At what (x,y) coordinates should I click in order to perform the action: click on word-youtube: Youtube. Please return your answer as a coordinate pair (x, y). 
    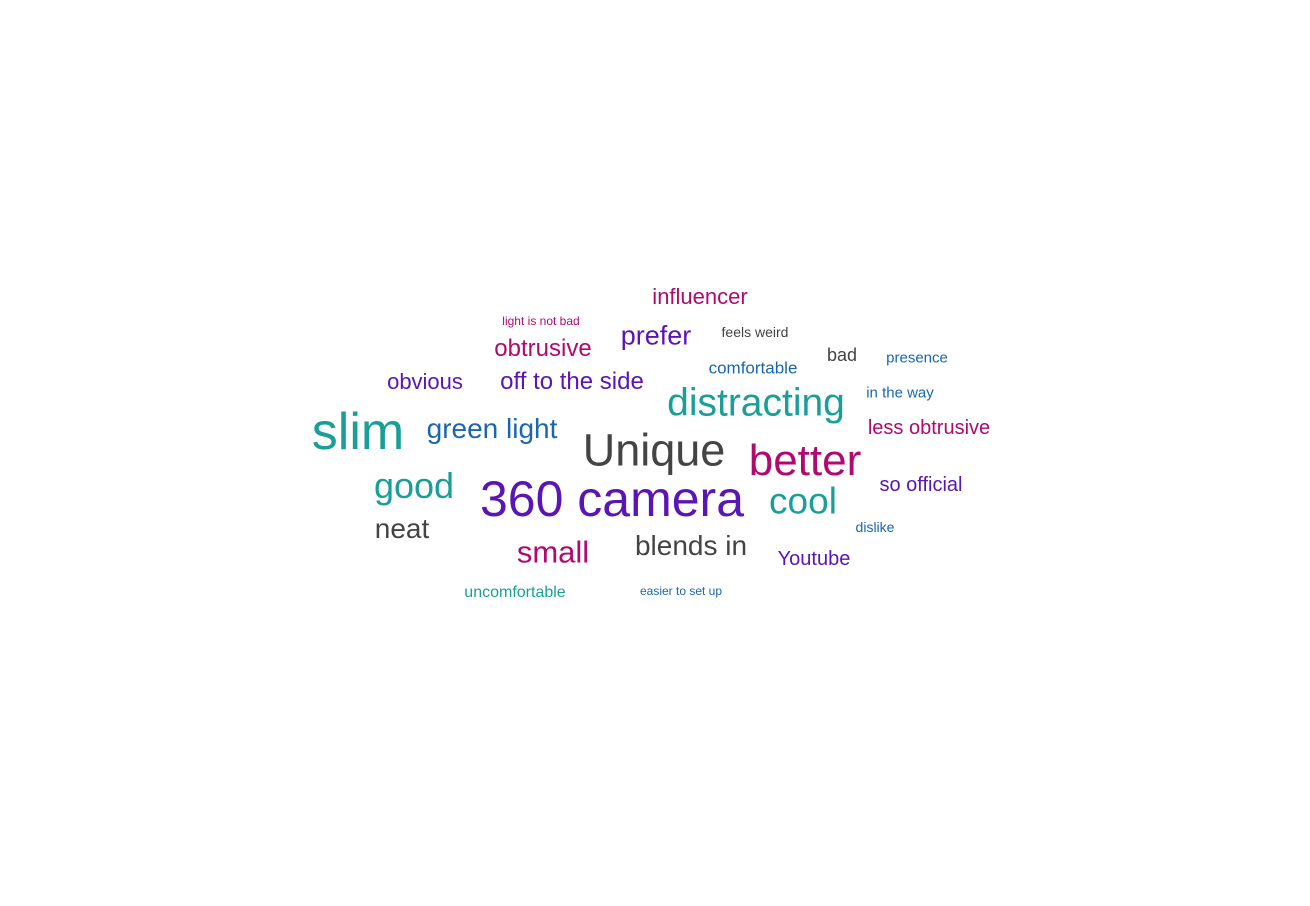
    Looking at the image, I should click on (814, 559).